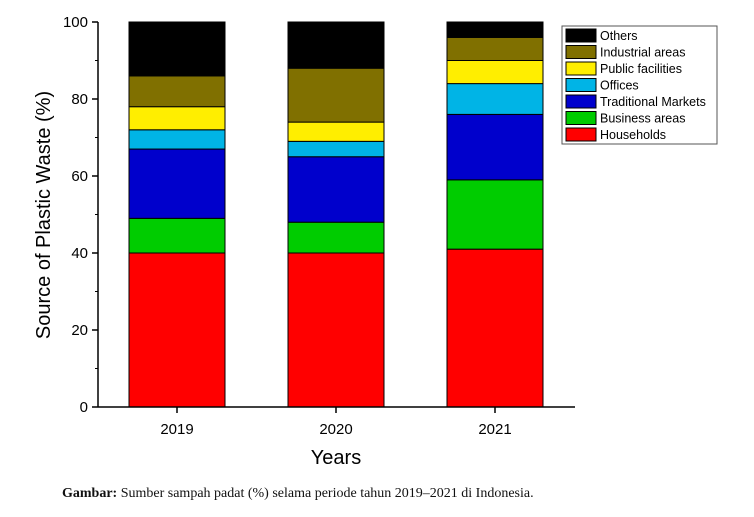 This screenshot has height=517, width=754. Describe the element at coordinates (177, 118) in the screenshot. I see `bar-2019-public-facilities` at that location.